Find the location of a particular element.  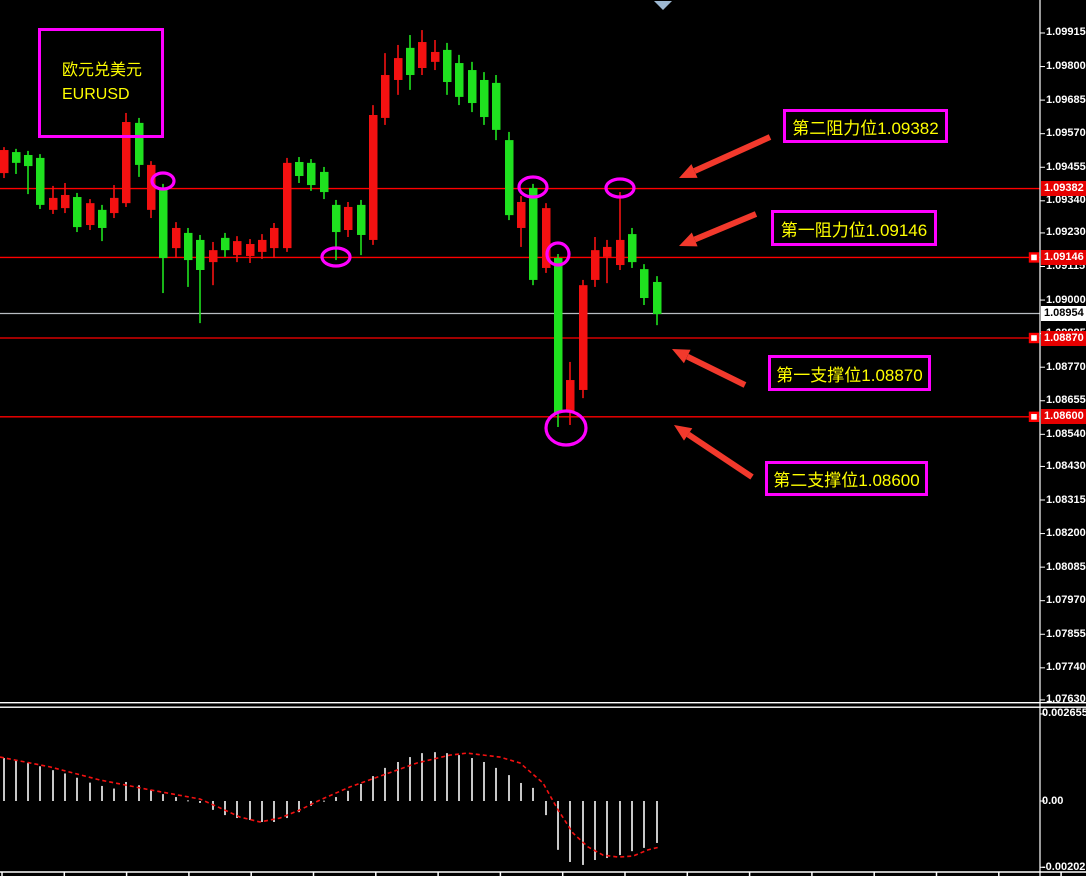

annotation-resistance2-label: 第二阻力位1.09382 is located at coordinates (865, 128).